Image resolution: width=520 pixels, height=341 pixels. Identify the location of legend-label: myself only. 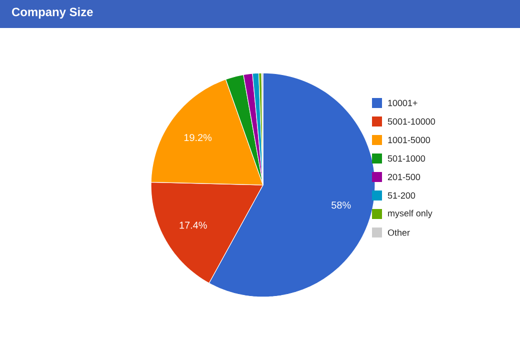
(410, 214).